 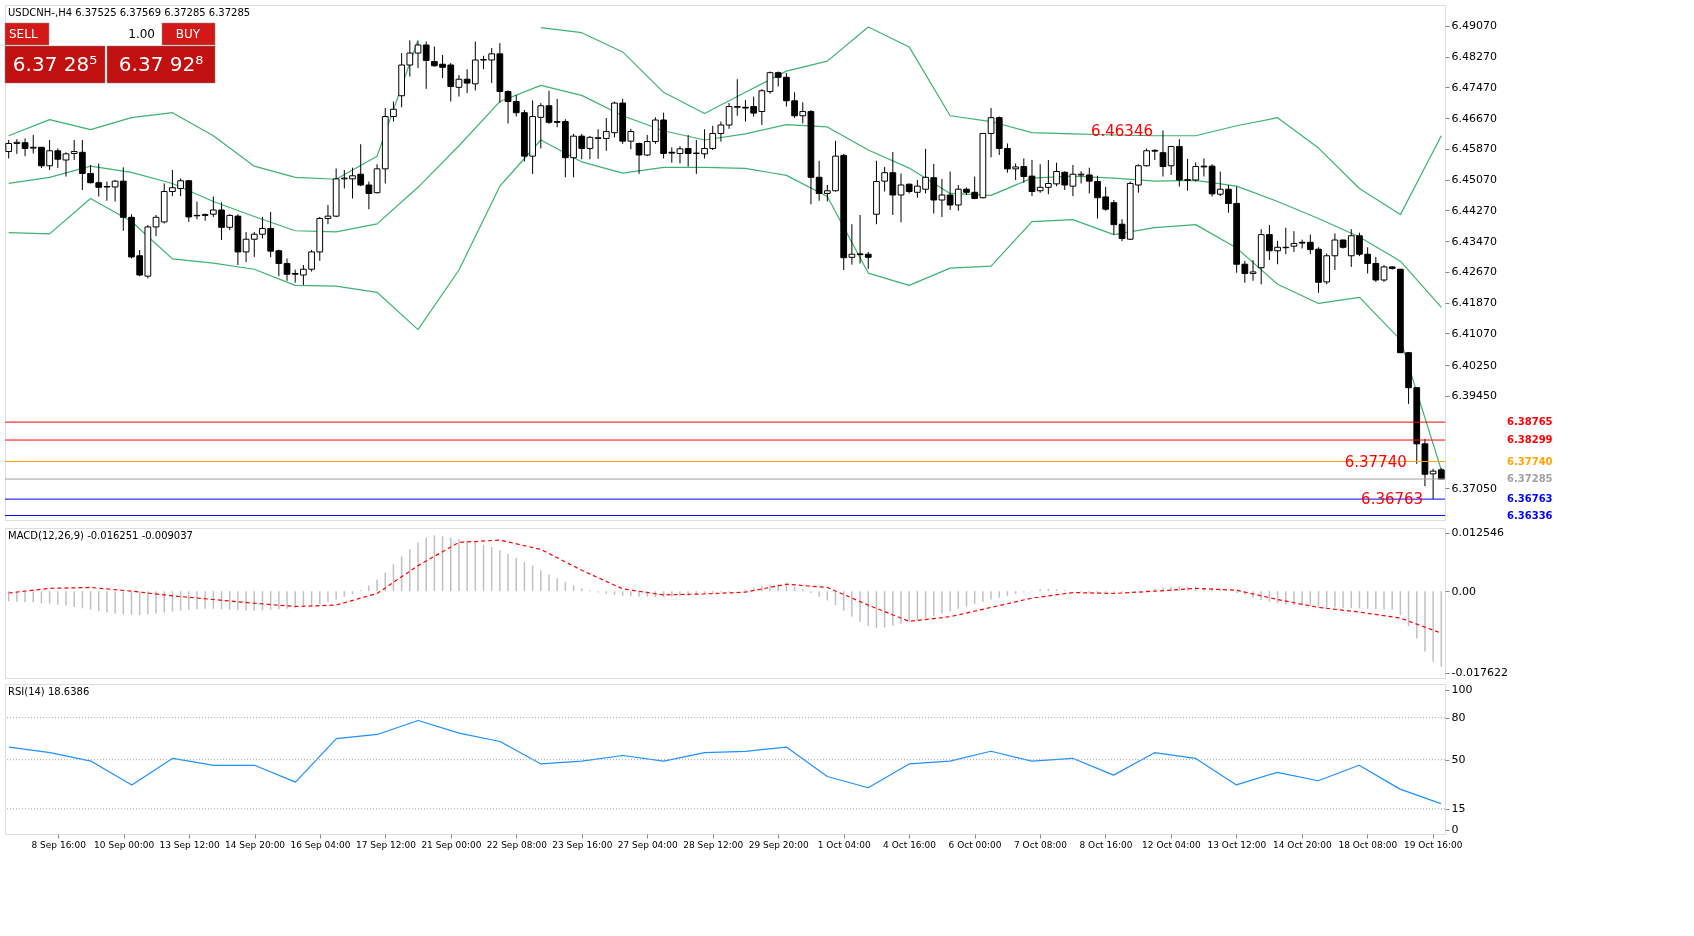 What do you see at coordinates (1530, 499) in the screenshot?
I see `text: 6.36763` at bounding box center [1530, 499].